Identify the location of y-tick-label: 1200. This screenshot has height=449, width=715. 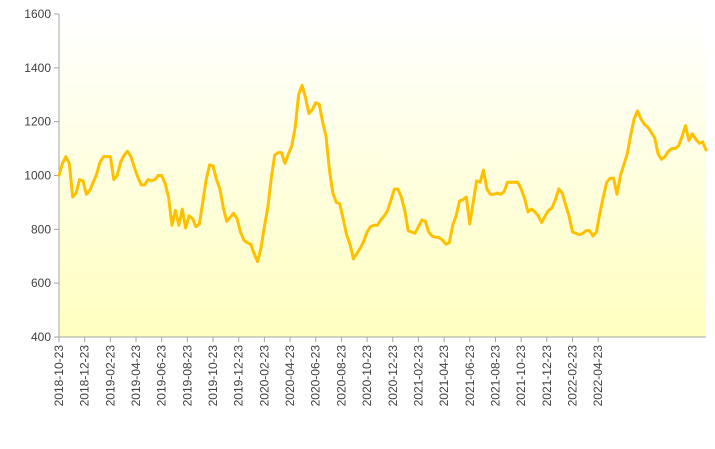
(37, 122).